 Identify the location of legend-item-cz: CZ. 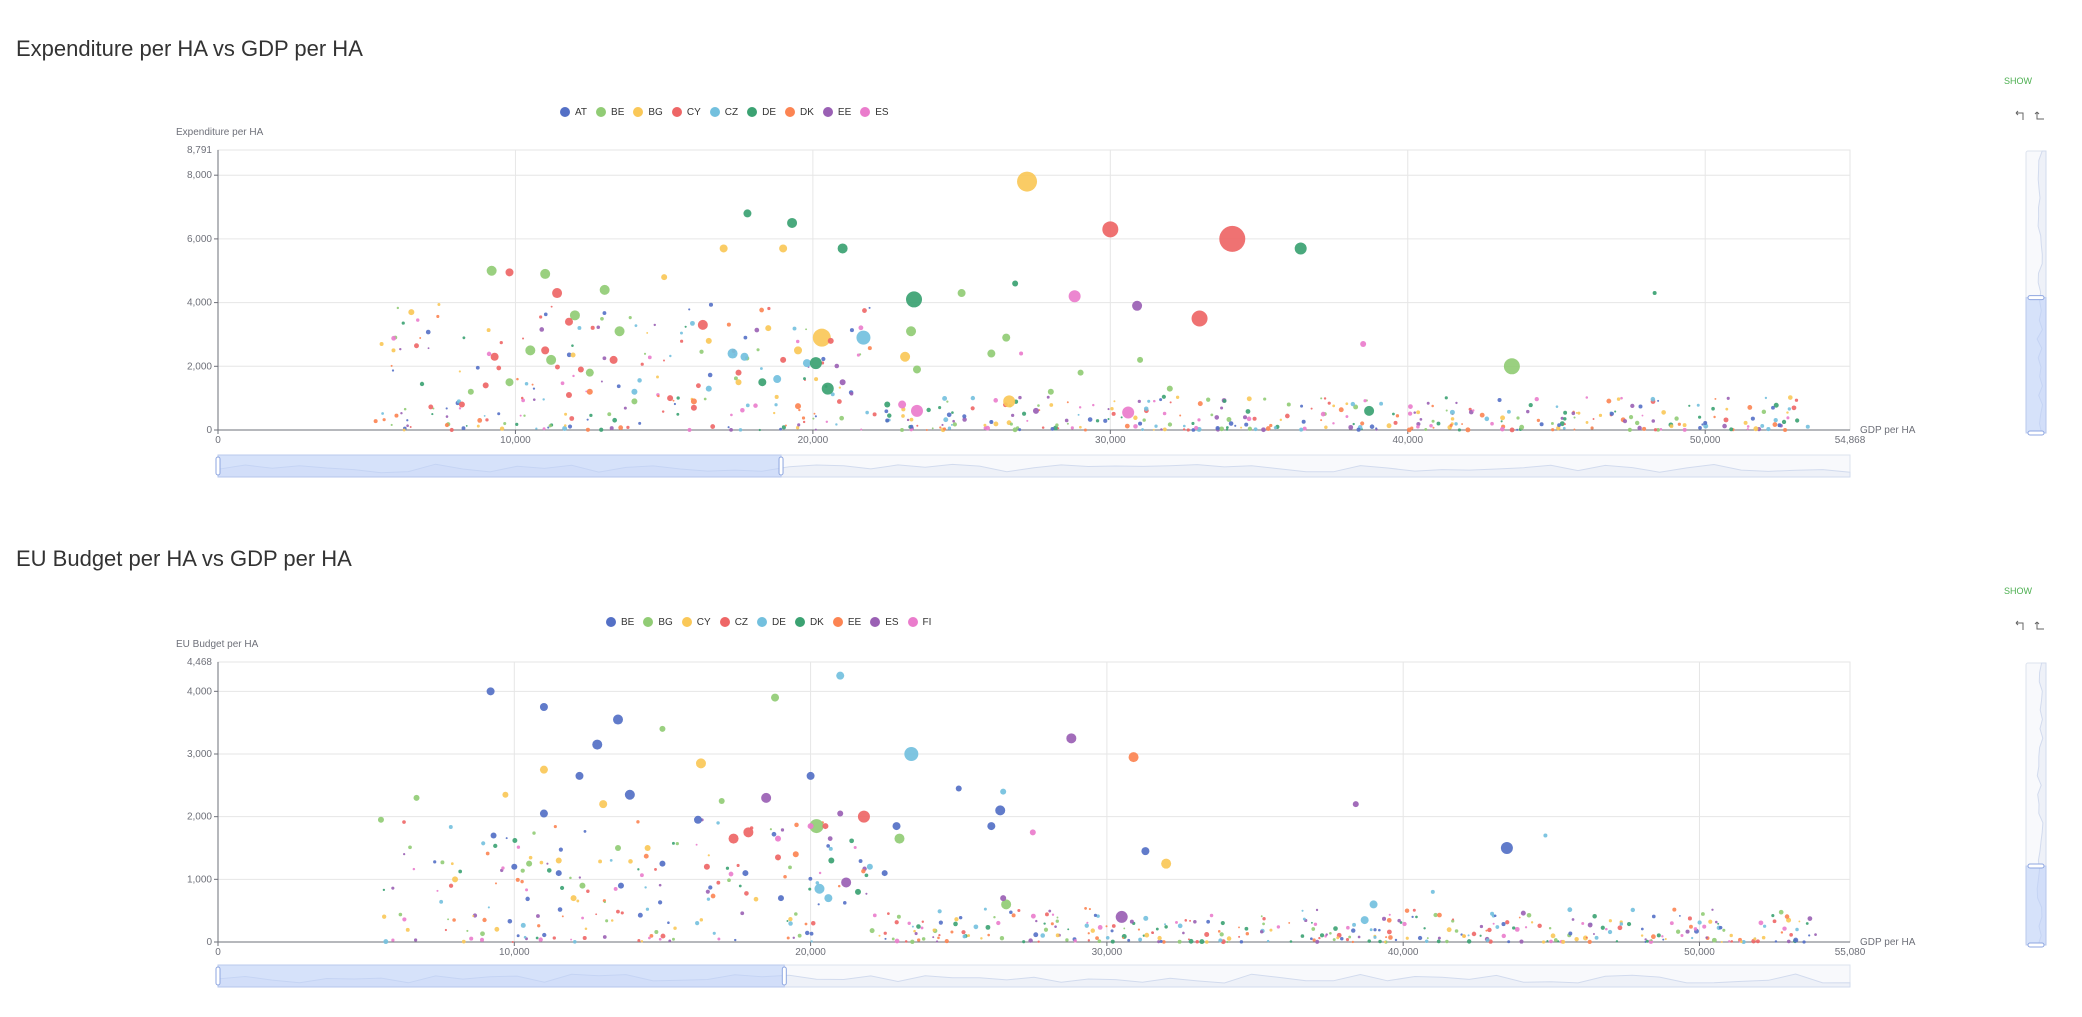
(733, 622).